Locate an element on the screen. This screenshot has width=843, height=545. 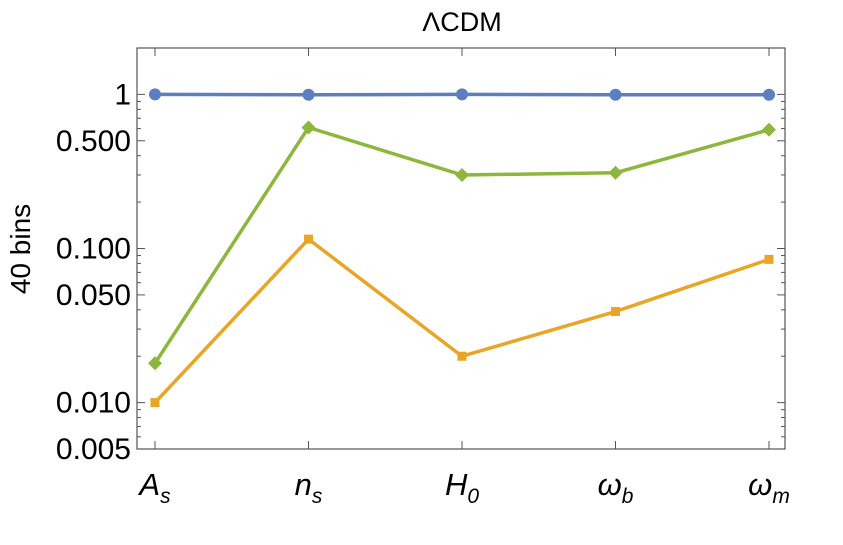
x-tick-label-base: n is located at coordinates (303, 484).